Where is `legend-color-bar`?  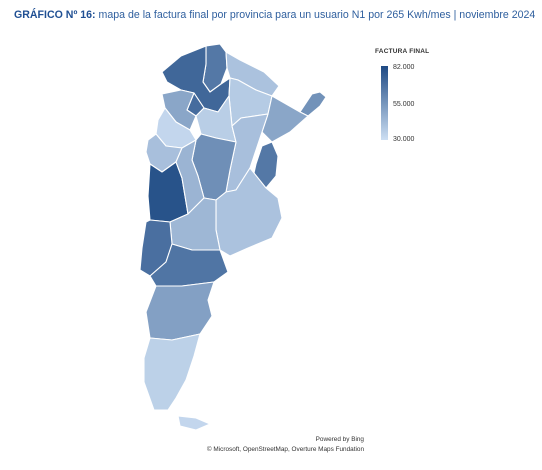 legend-color-bar is located at coordinates (384, 103).